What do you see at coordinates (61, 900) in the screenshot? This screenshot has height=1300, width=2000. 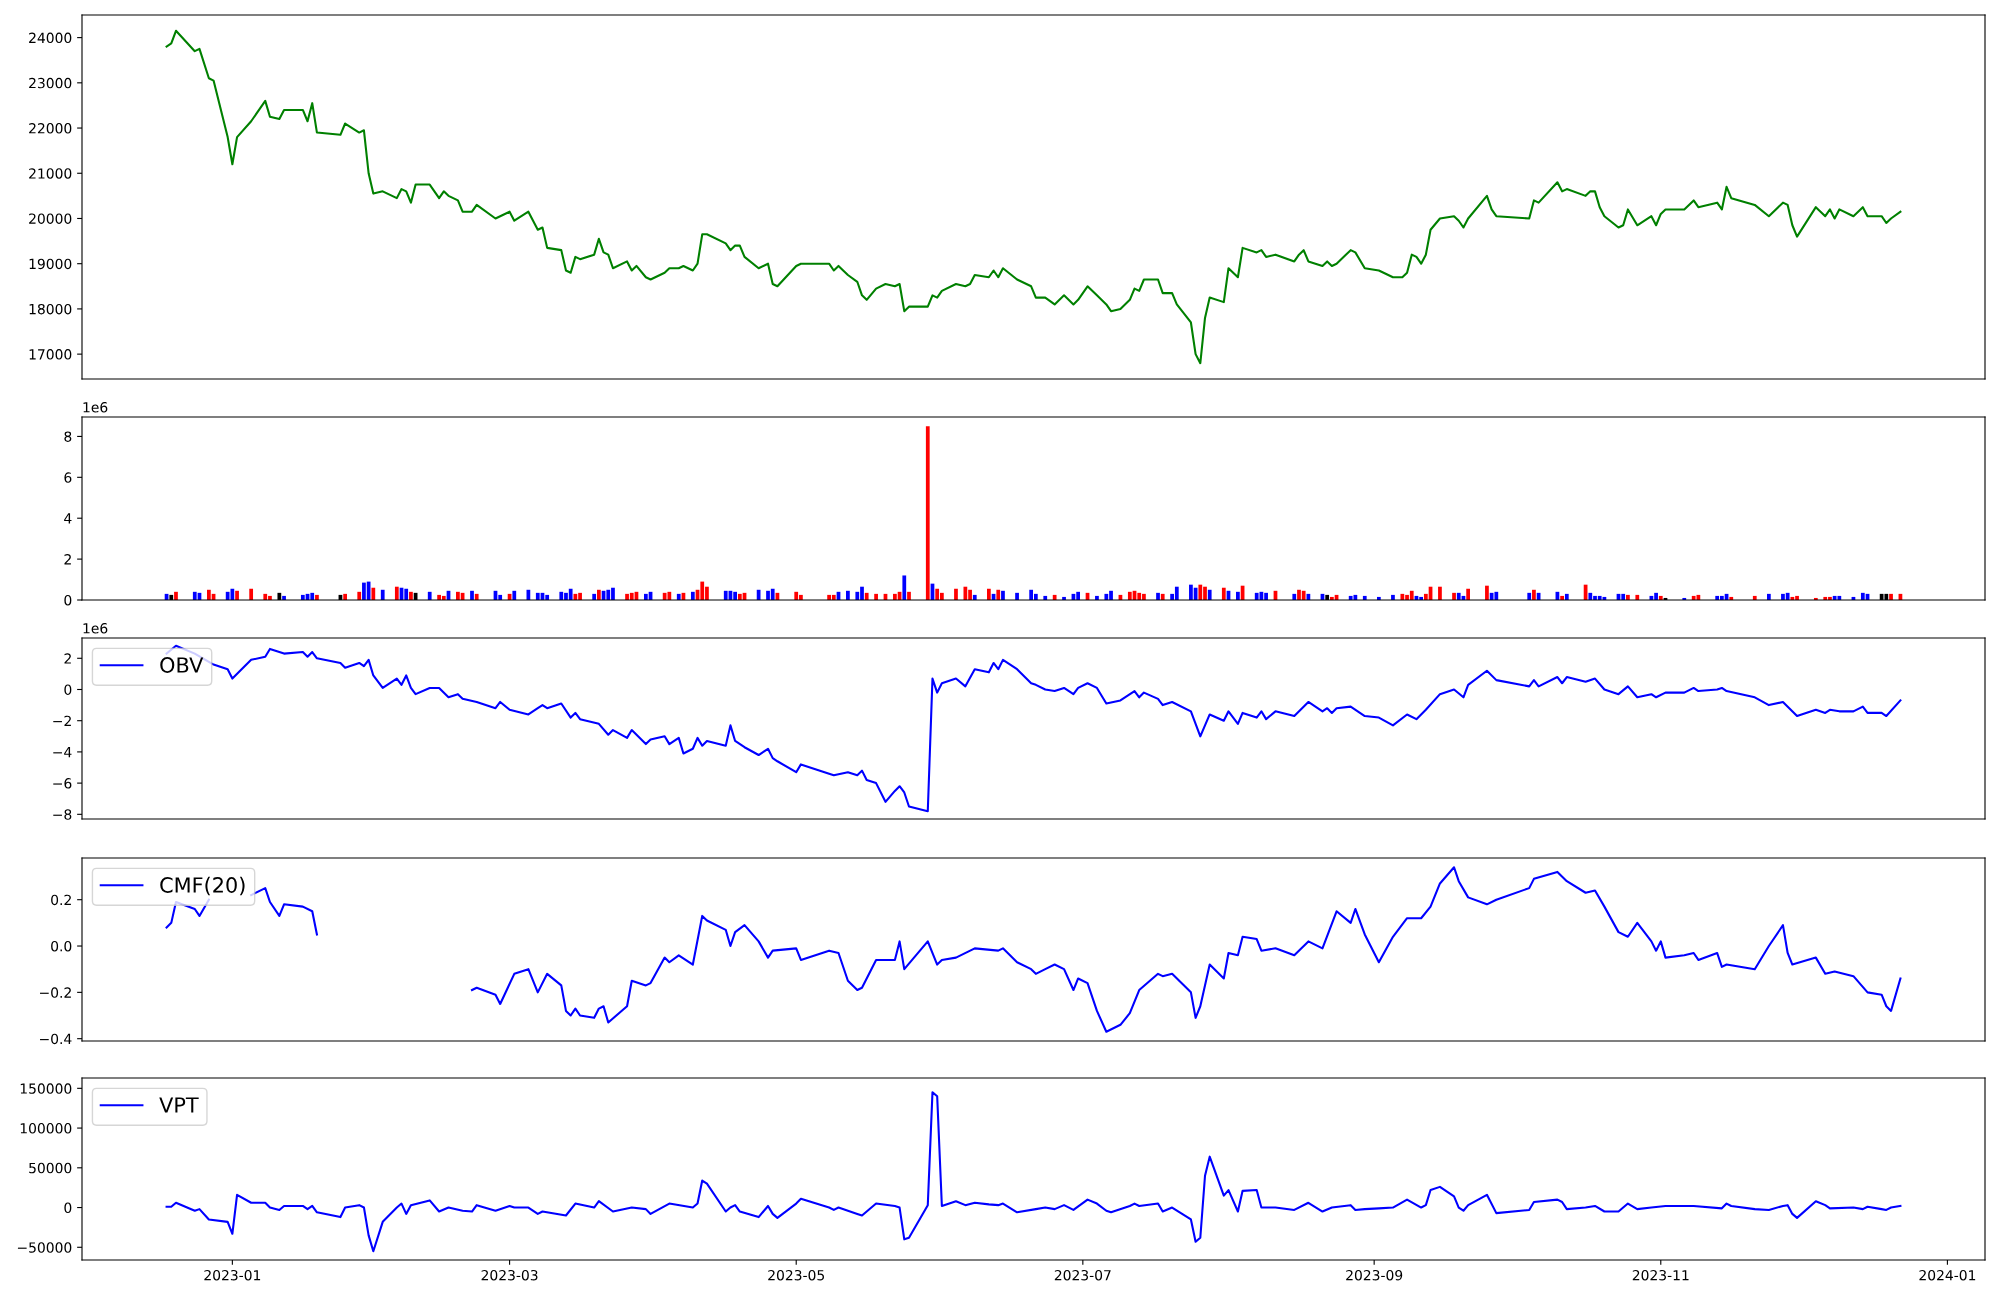 I see `y-tick-label: 0.2` at bounding box center [61, 900].